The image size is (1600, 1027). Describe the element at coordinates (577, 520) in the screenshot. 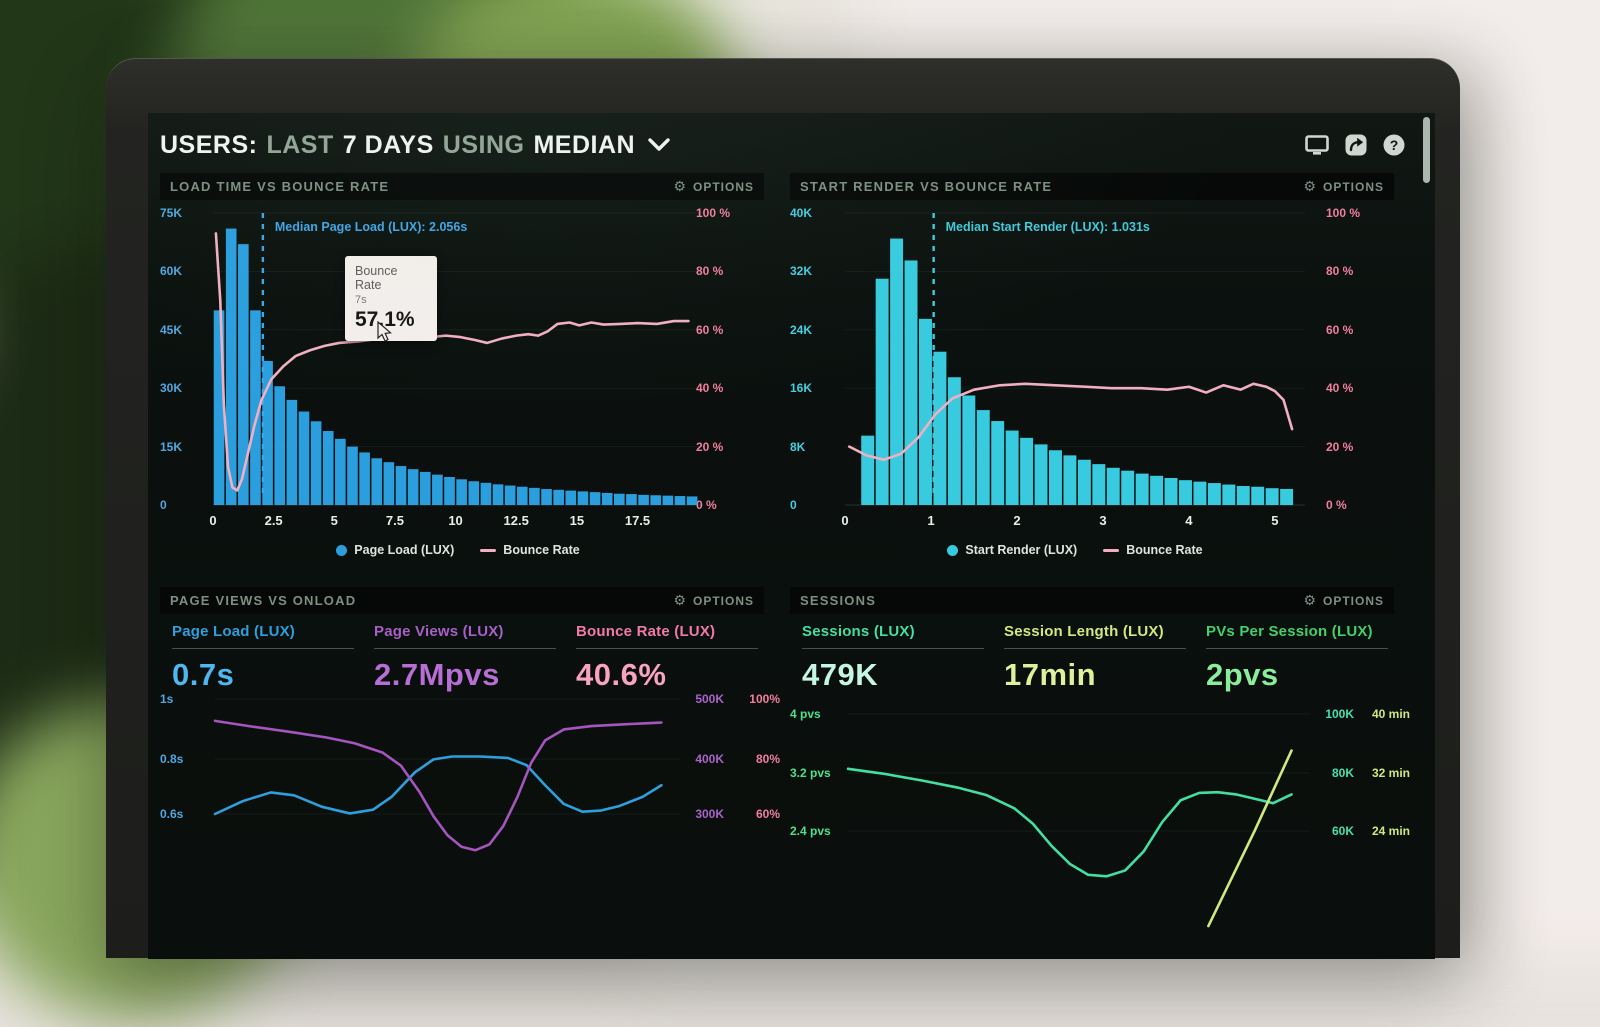

I see `svg-text: 15` at that location.